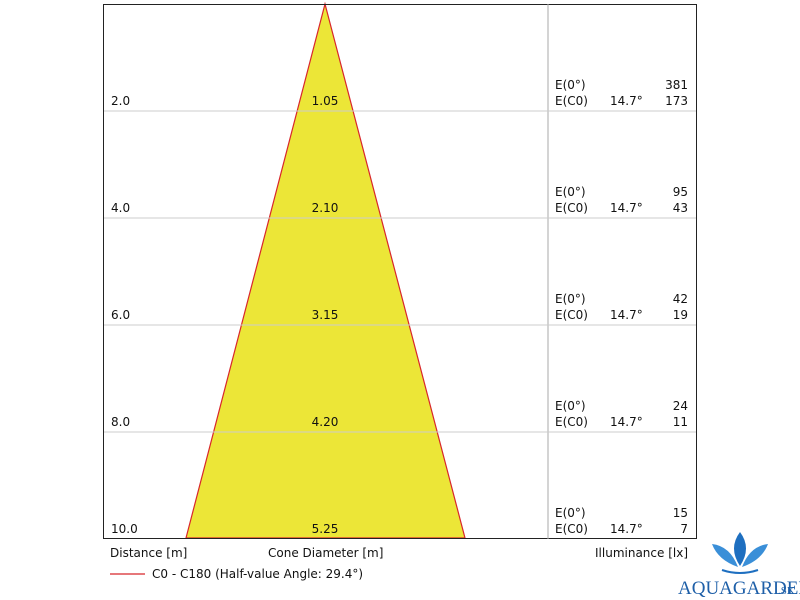  Describe the element at coordinates (325, 315) in the screenshot. I see `cone-diameter: 3.15` at that location.